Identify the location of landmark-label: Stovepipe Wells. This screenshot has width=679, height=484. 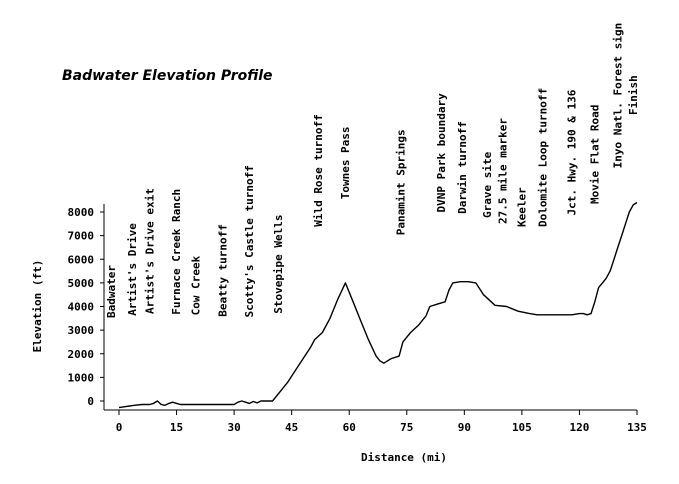
(278, 263).